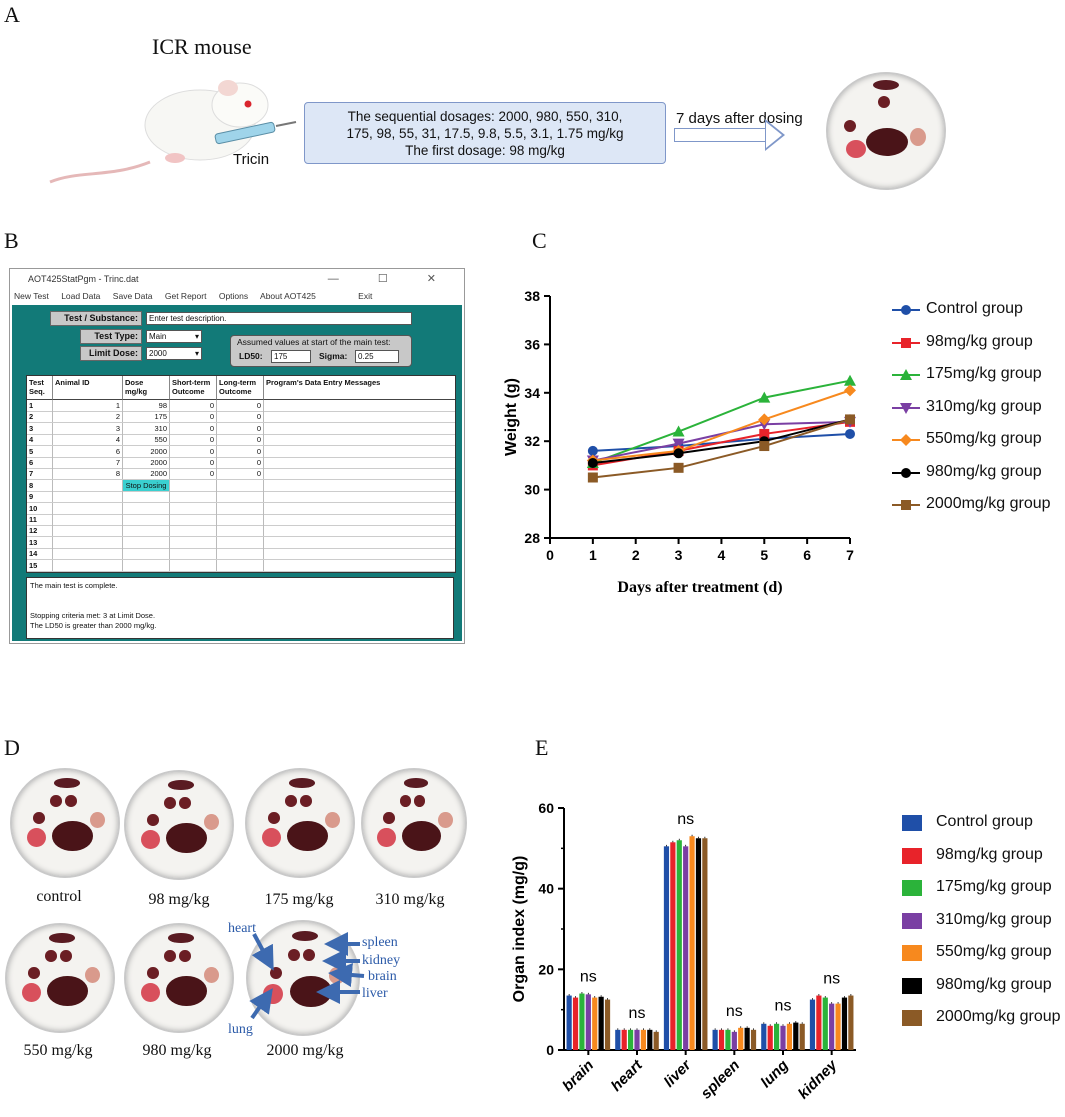 The height and width of the screenshot is (1117, 1065). What do you see at coordinates (40, 519) in the screenshot?
I see `table-cell: 11` at bounding box center [40, 519].